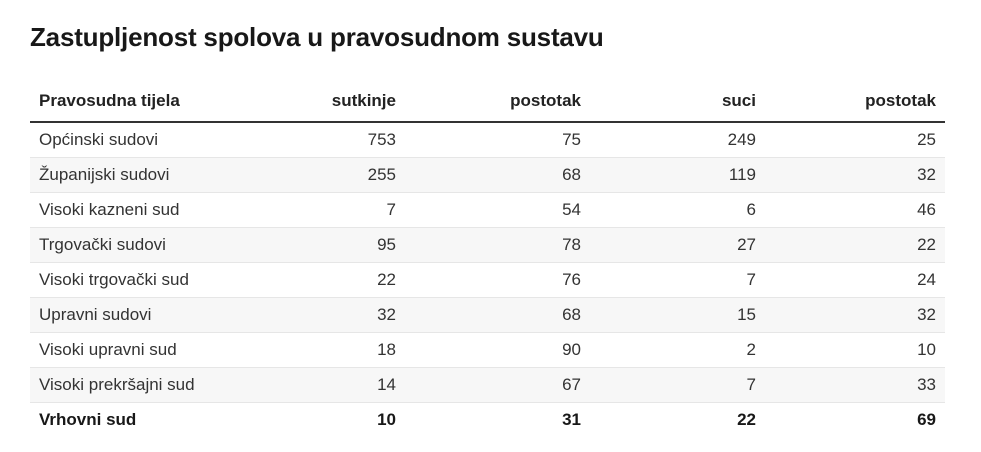 The image size is (981, 452). I want to click on cell-sutkinje: 18, so click(312, 350).